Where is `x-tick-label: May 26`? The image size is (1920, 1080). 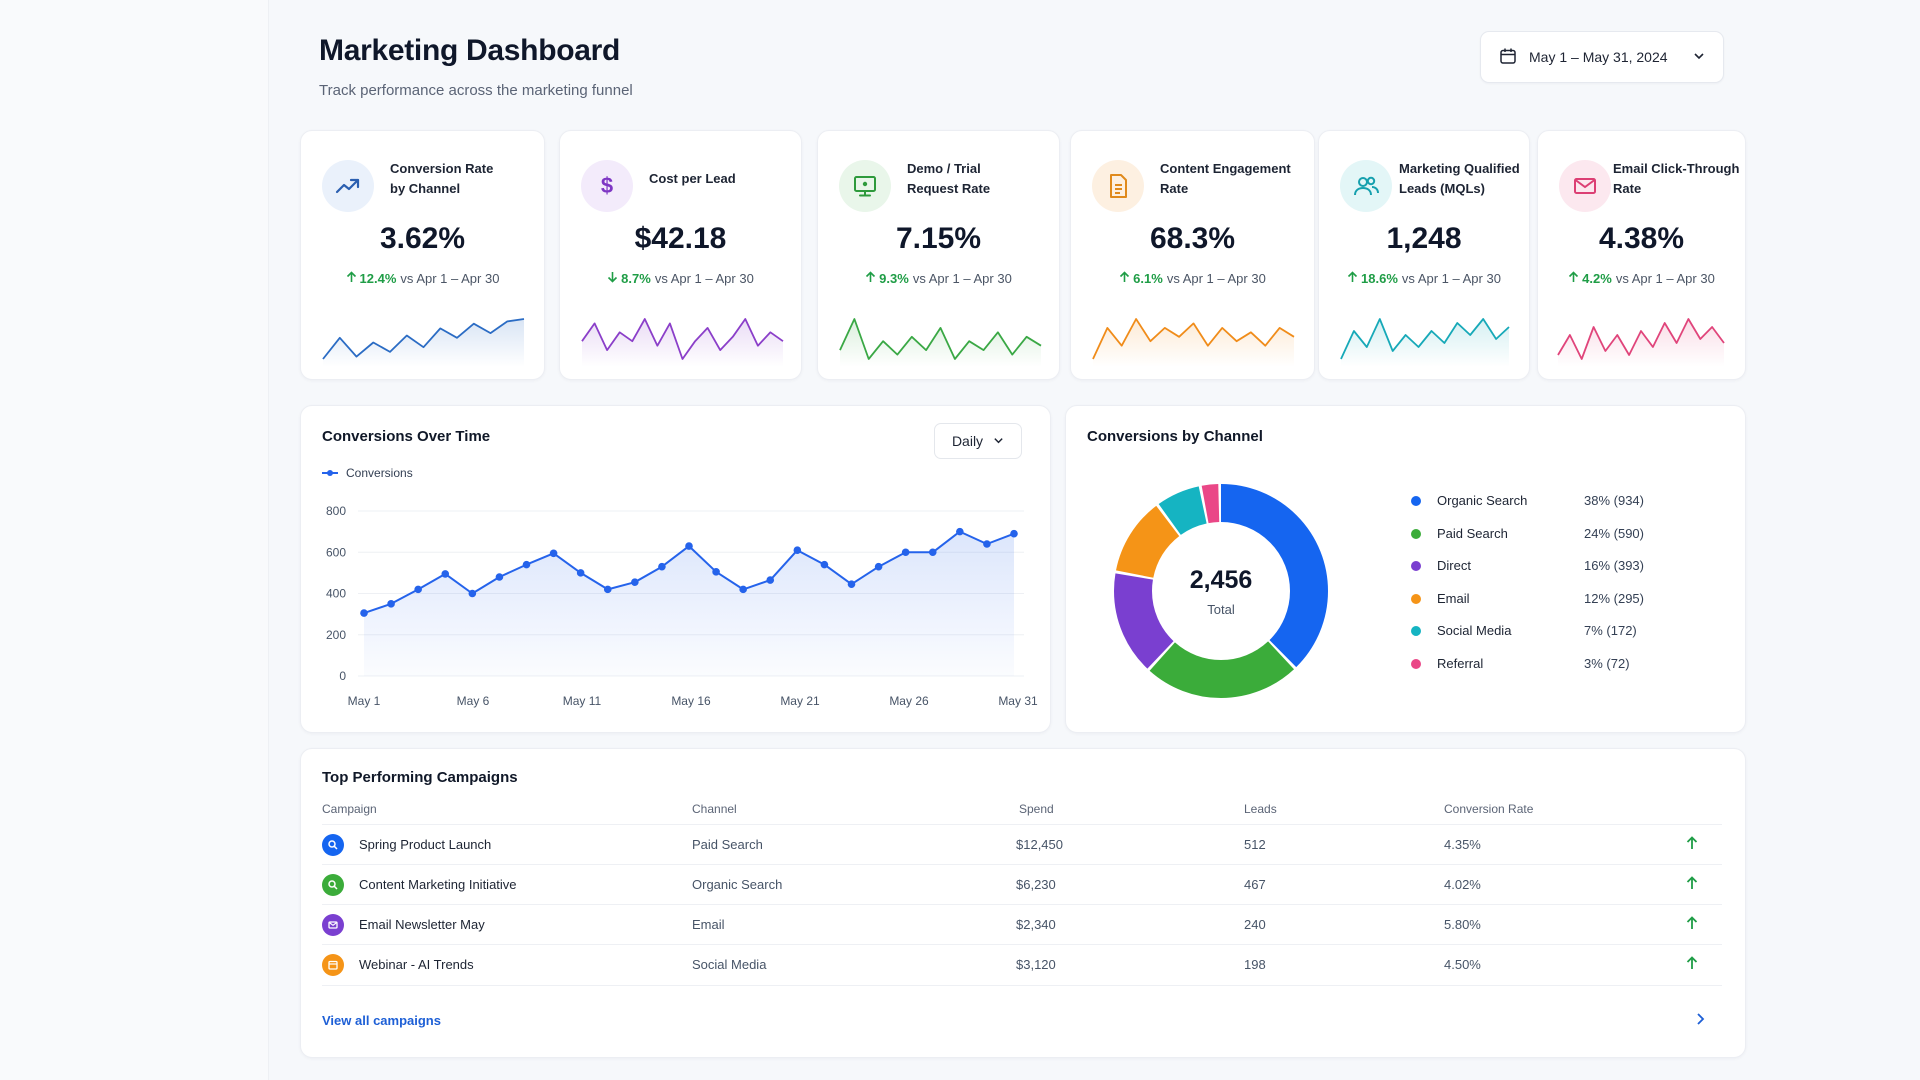
x-tick-label: May 26 is located at coordinates (909, 701).